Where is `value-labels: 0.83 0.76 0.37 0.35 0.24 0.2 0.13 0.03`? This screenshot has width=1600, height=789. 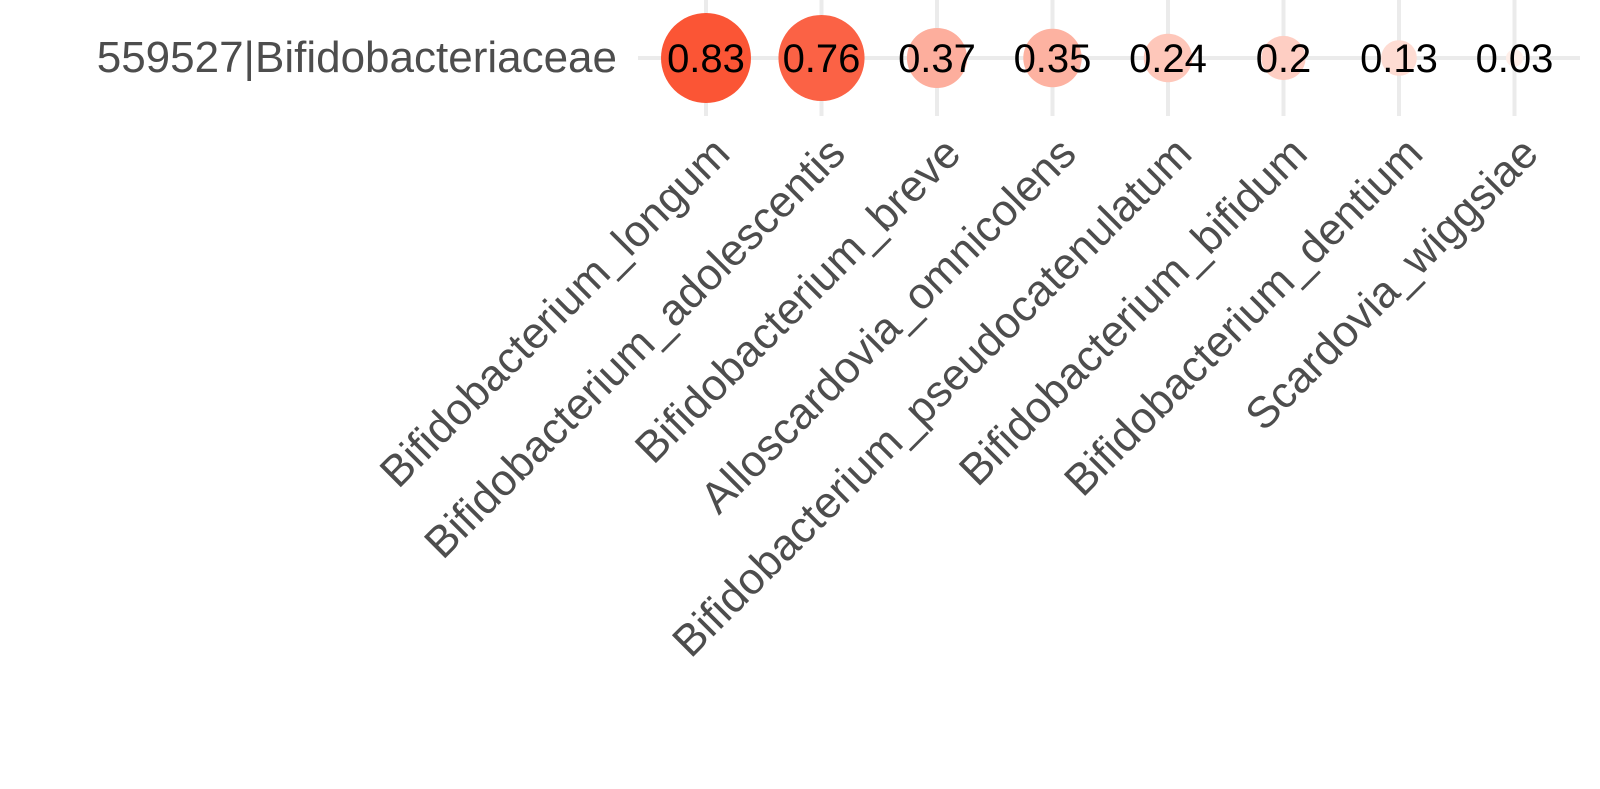 value-labels: 0.83 0.76 0.37 0.35 0.24 0.2 0.13 0.03 is located at coordinates (1110, 59).